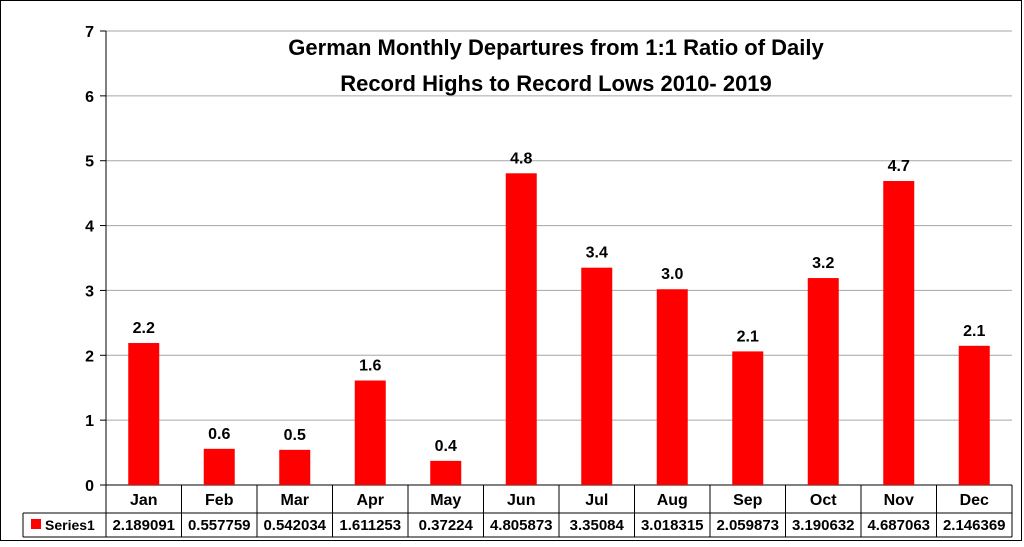 The image size is (1024, 547). What do you see at coordinates (219, 434) in the screenshot?
I see `bar-data-label: 0.6` at bounding box center [219, 434].